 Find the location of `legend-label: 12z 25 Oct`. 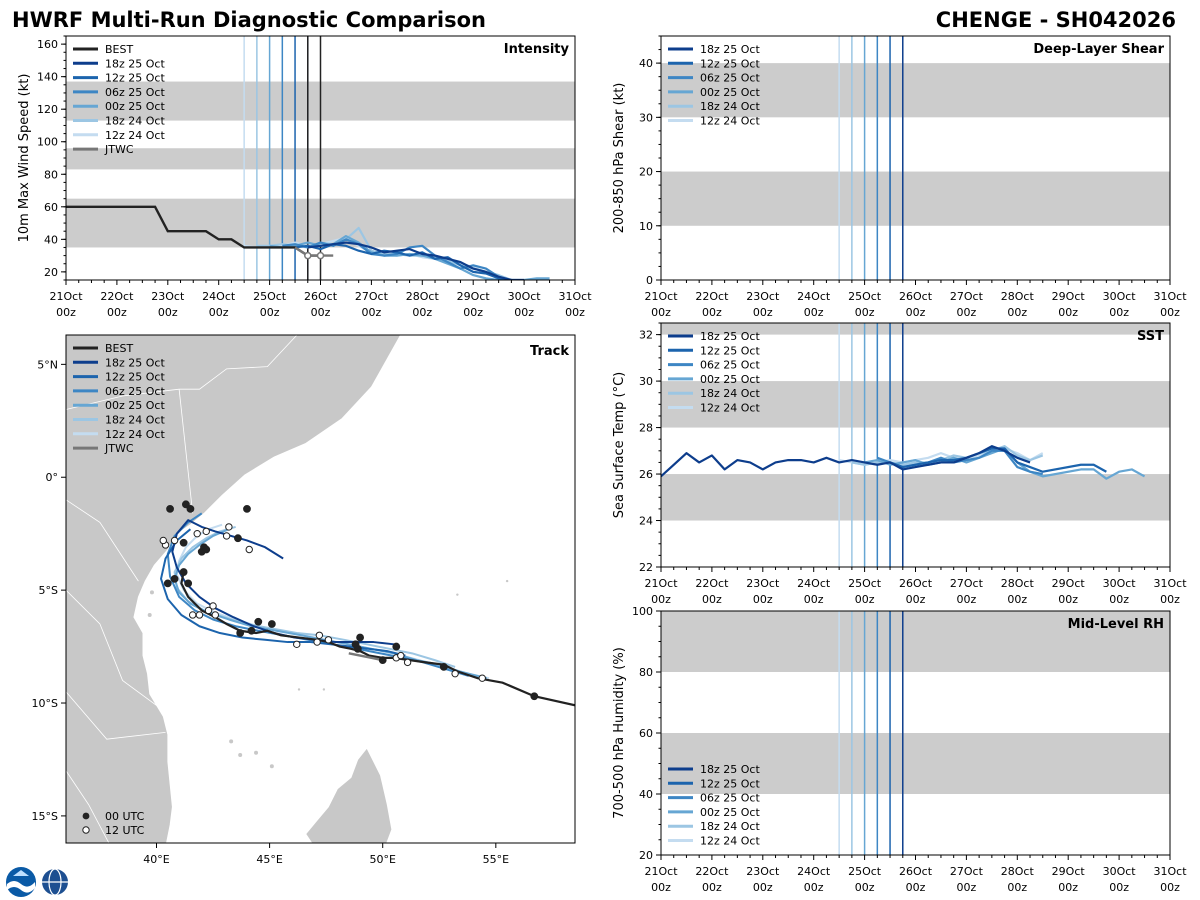

legend-label: 12z 25 Oct is located at coordinates (135, 377).